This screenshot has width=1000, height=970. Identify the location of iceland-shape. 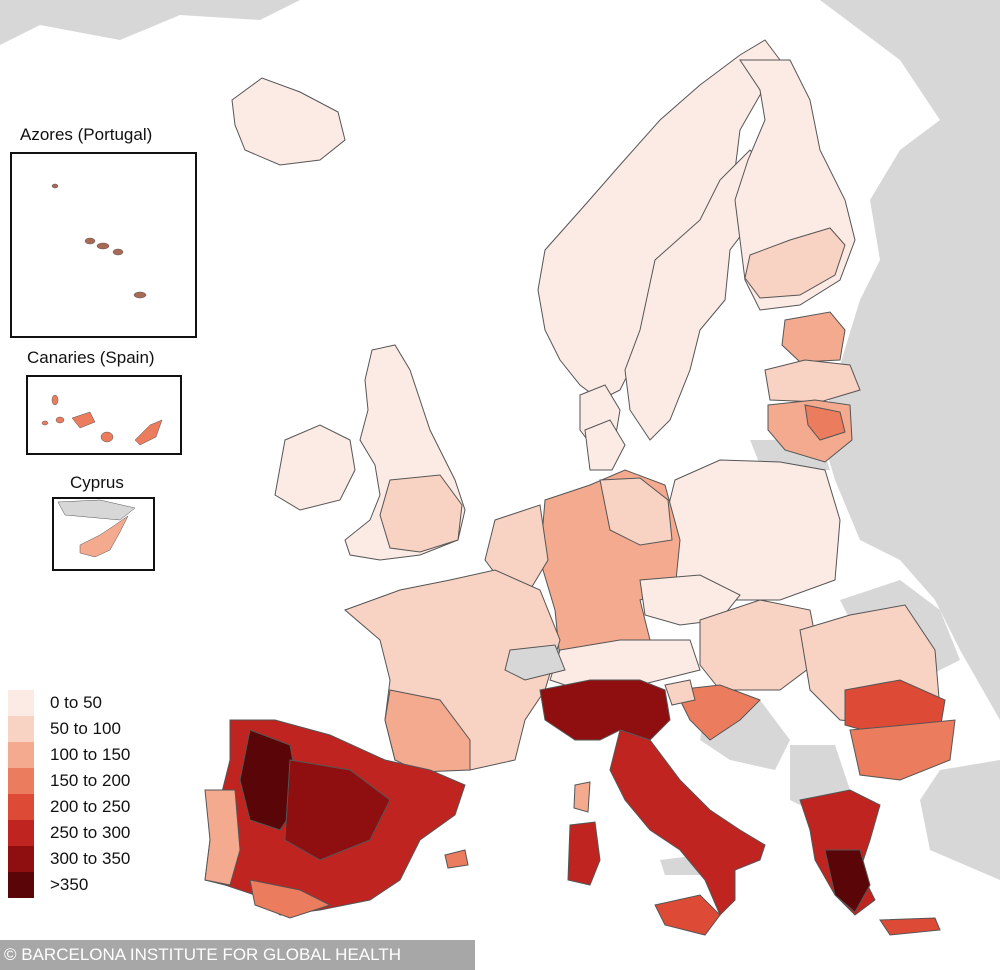
(288, 121).